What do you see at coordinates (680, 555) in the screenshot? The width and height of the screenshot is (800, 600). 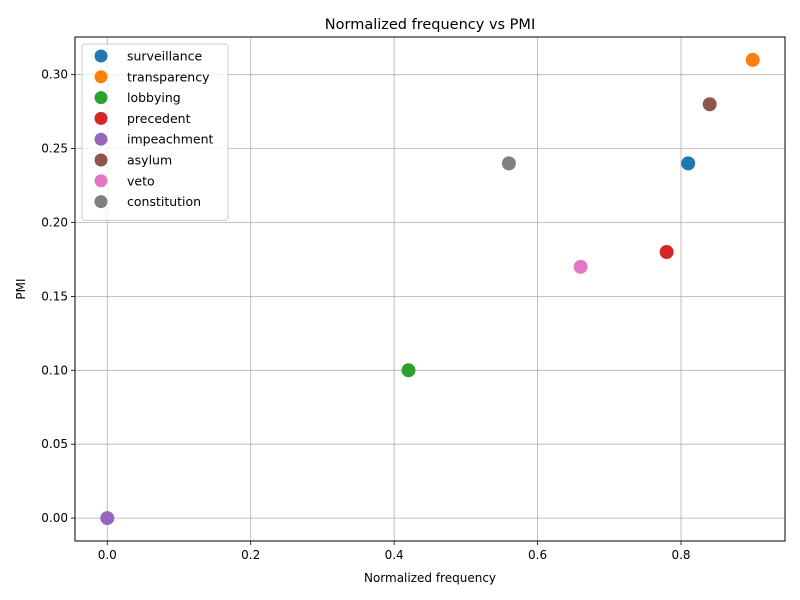 I see `x-tick-label: 0.8` at bounding box center [680, 555].